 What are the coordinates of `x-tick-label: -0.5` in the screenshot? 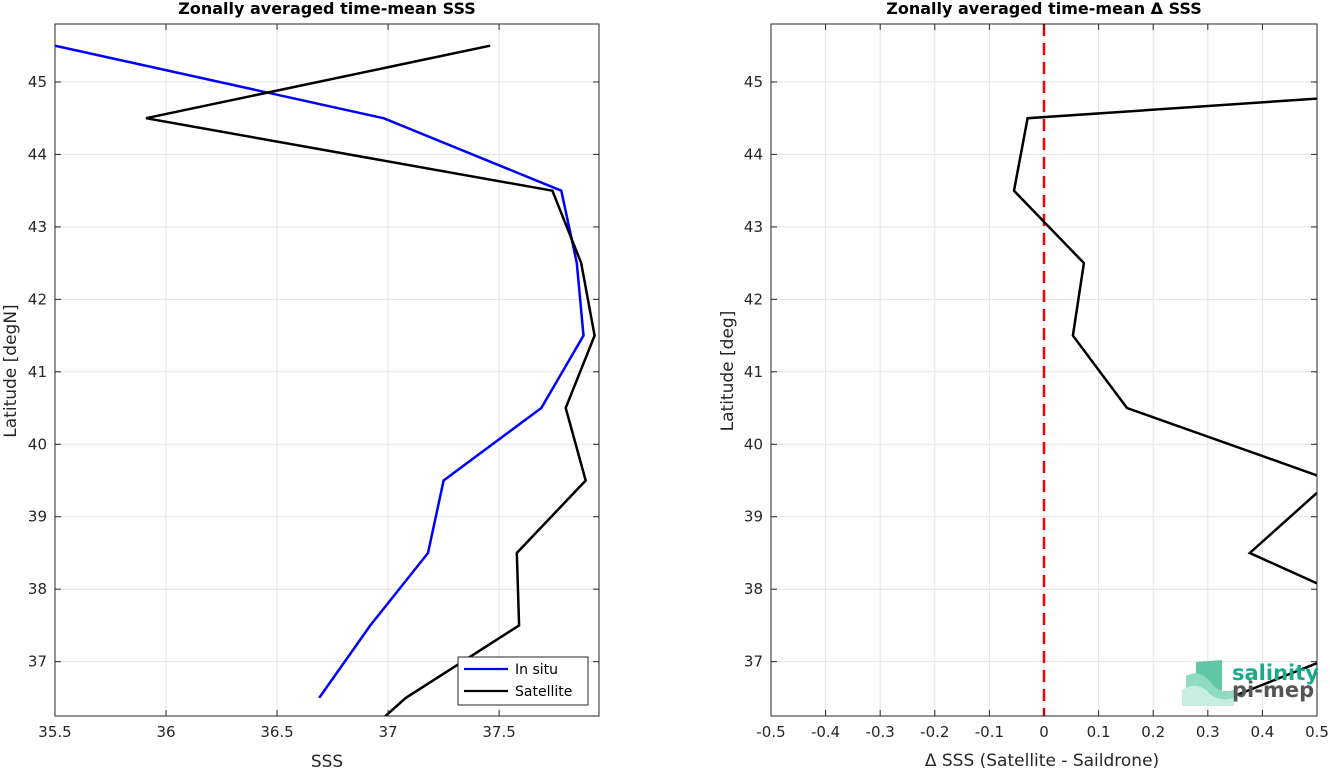 It's located at (770, 732).